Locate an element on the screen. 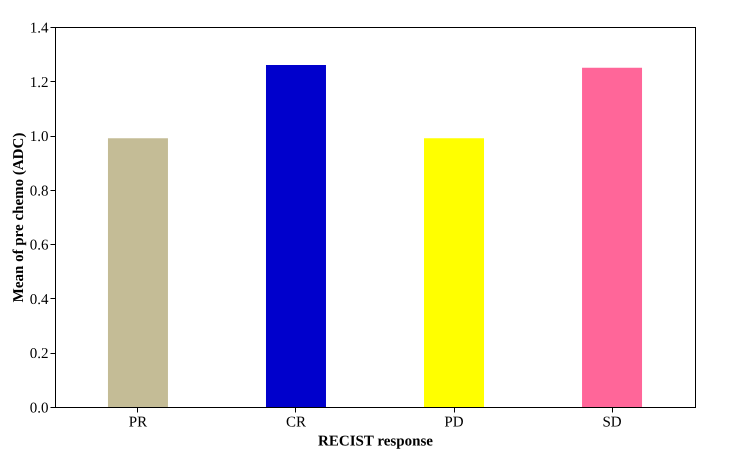  y-tick-label: 0.0 is located at coordinates (39, 408).